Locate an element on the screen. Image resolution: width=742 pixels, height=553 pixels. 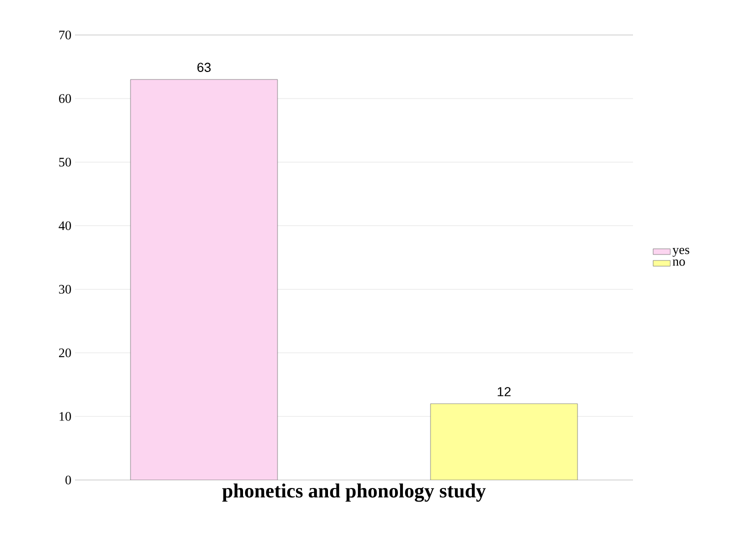
y-tick-label: 10 is located at coordinates (65, 416).